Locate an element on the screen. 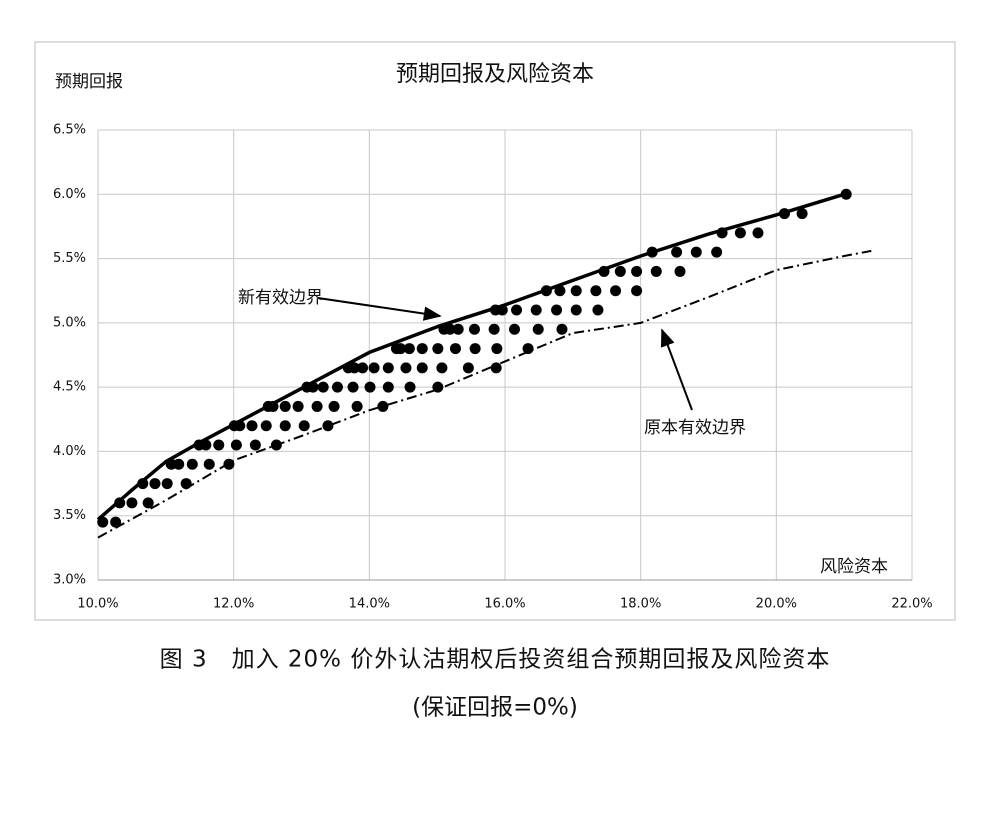  x-tick-label: 18.0% is located at coordinates (640, 604).